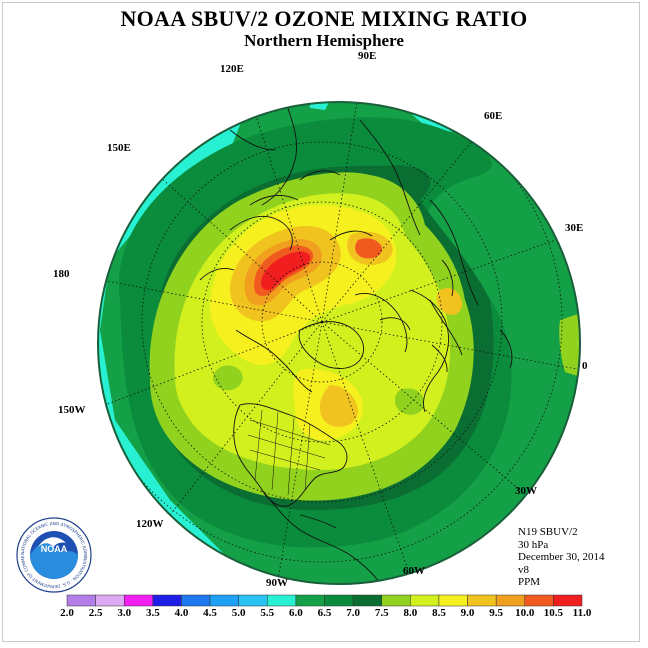  Describe the element at coordinates (449, 301) in the screenshot. I see `ozone-patch-9.0-c` at that location.